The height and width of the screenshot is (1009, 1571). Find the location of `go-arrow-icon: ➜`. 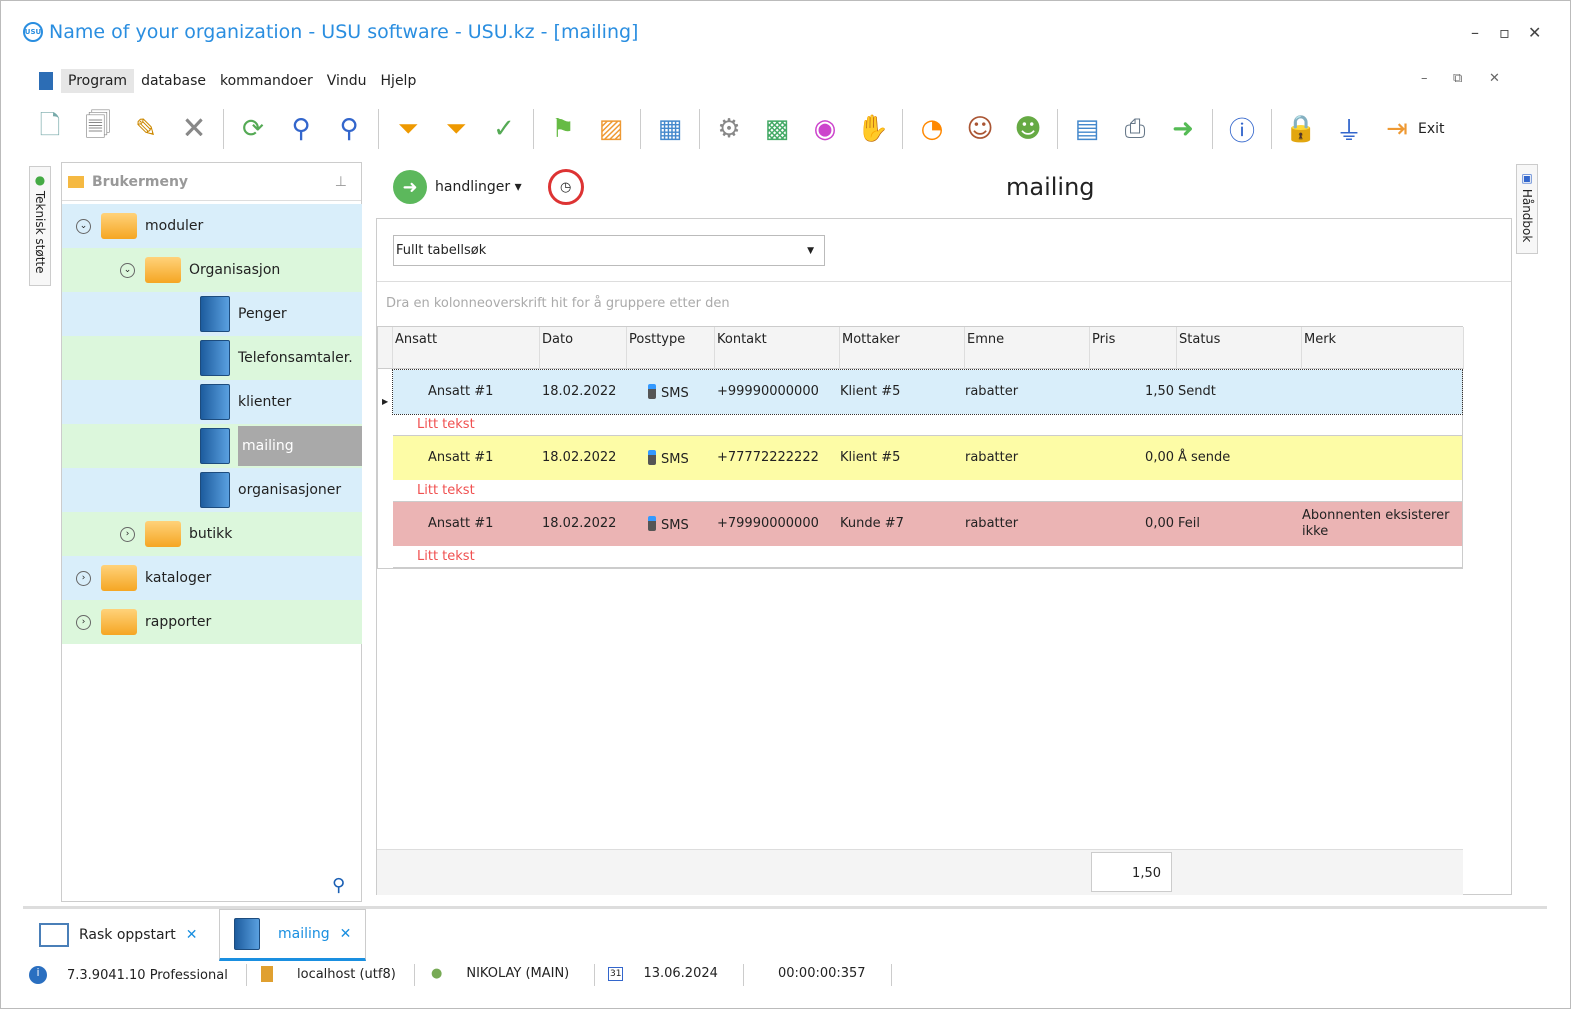

go-arrow-icon: ➜ is located at coordinates (410, 187).